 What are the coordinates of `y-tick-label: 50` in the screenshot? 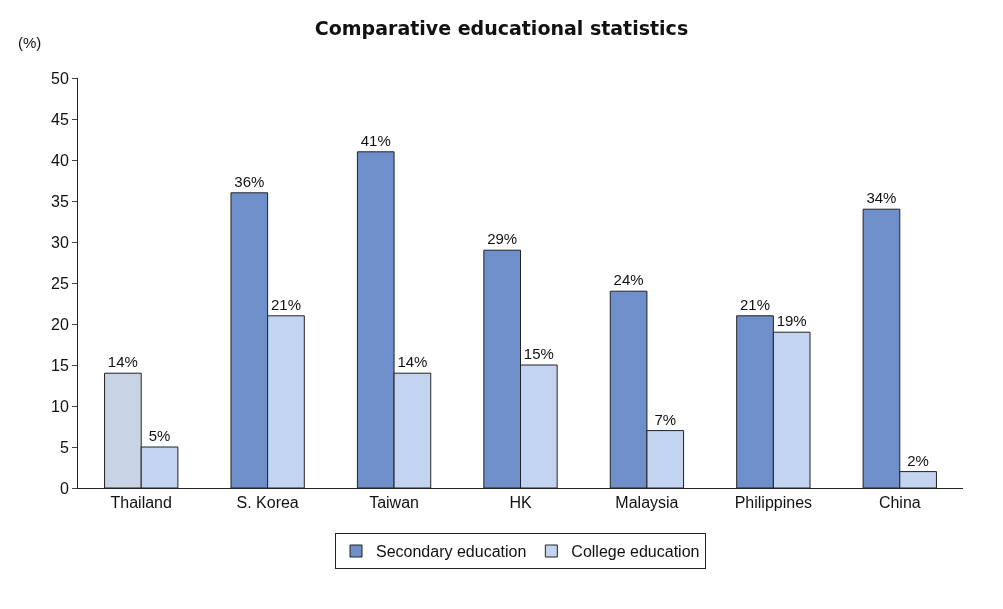 It's located at (60, 78).